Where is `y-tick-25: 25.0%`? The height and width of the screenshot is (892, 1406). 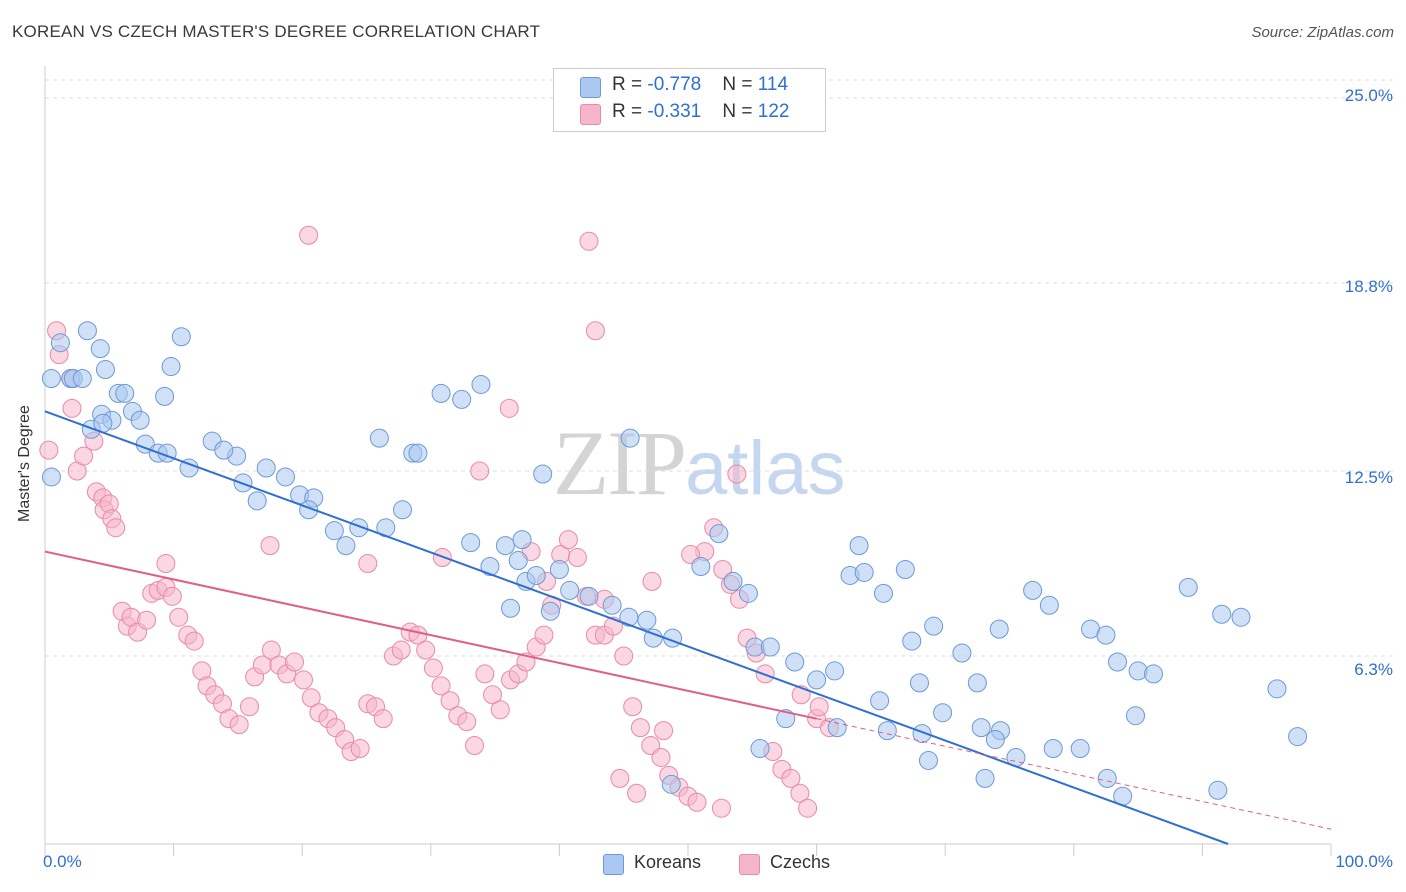 y-tick-25: 25.0% is located at coordinates (1368, 95).